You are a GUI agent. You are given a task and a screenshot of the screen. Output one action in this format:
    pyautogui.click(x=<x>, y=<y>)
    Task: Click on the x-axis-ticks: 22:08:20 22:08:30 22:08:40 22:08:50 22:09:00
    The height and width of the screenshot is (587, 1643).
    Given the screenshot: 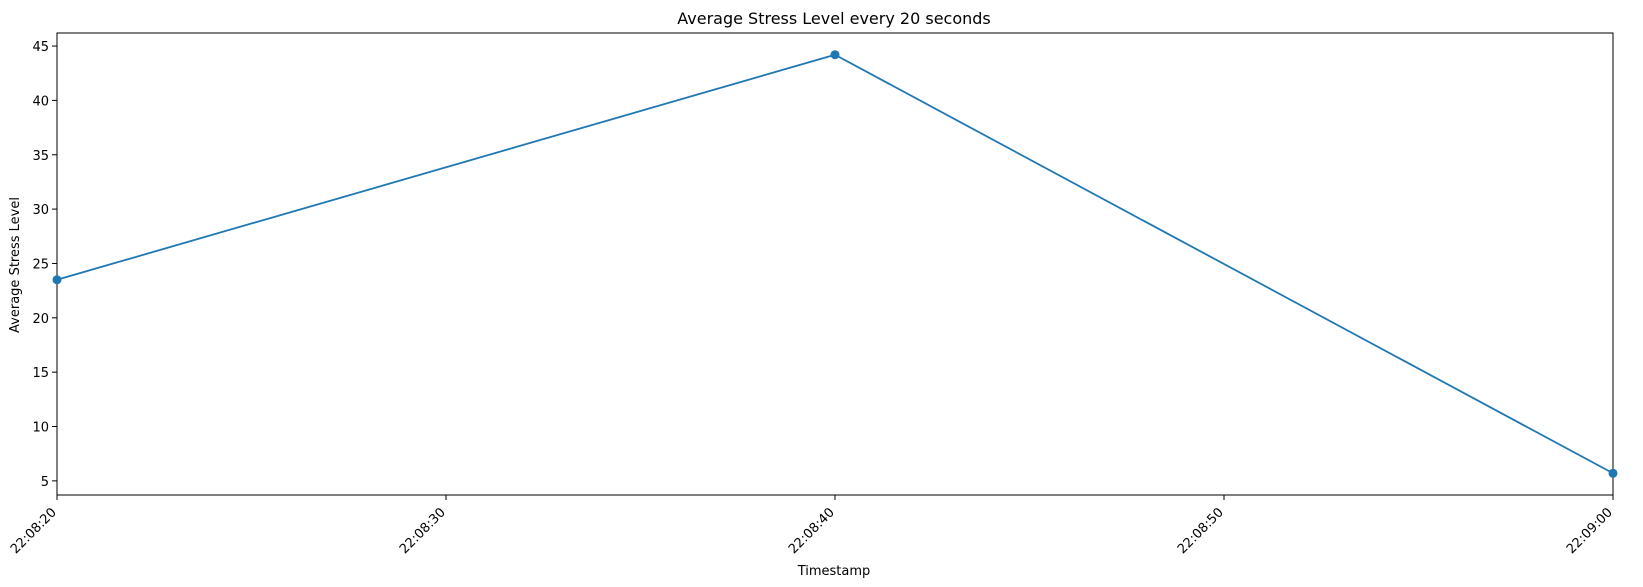 What is the action you would take?
    pyautogui.click(x=812, y=526)
    